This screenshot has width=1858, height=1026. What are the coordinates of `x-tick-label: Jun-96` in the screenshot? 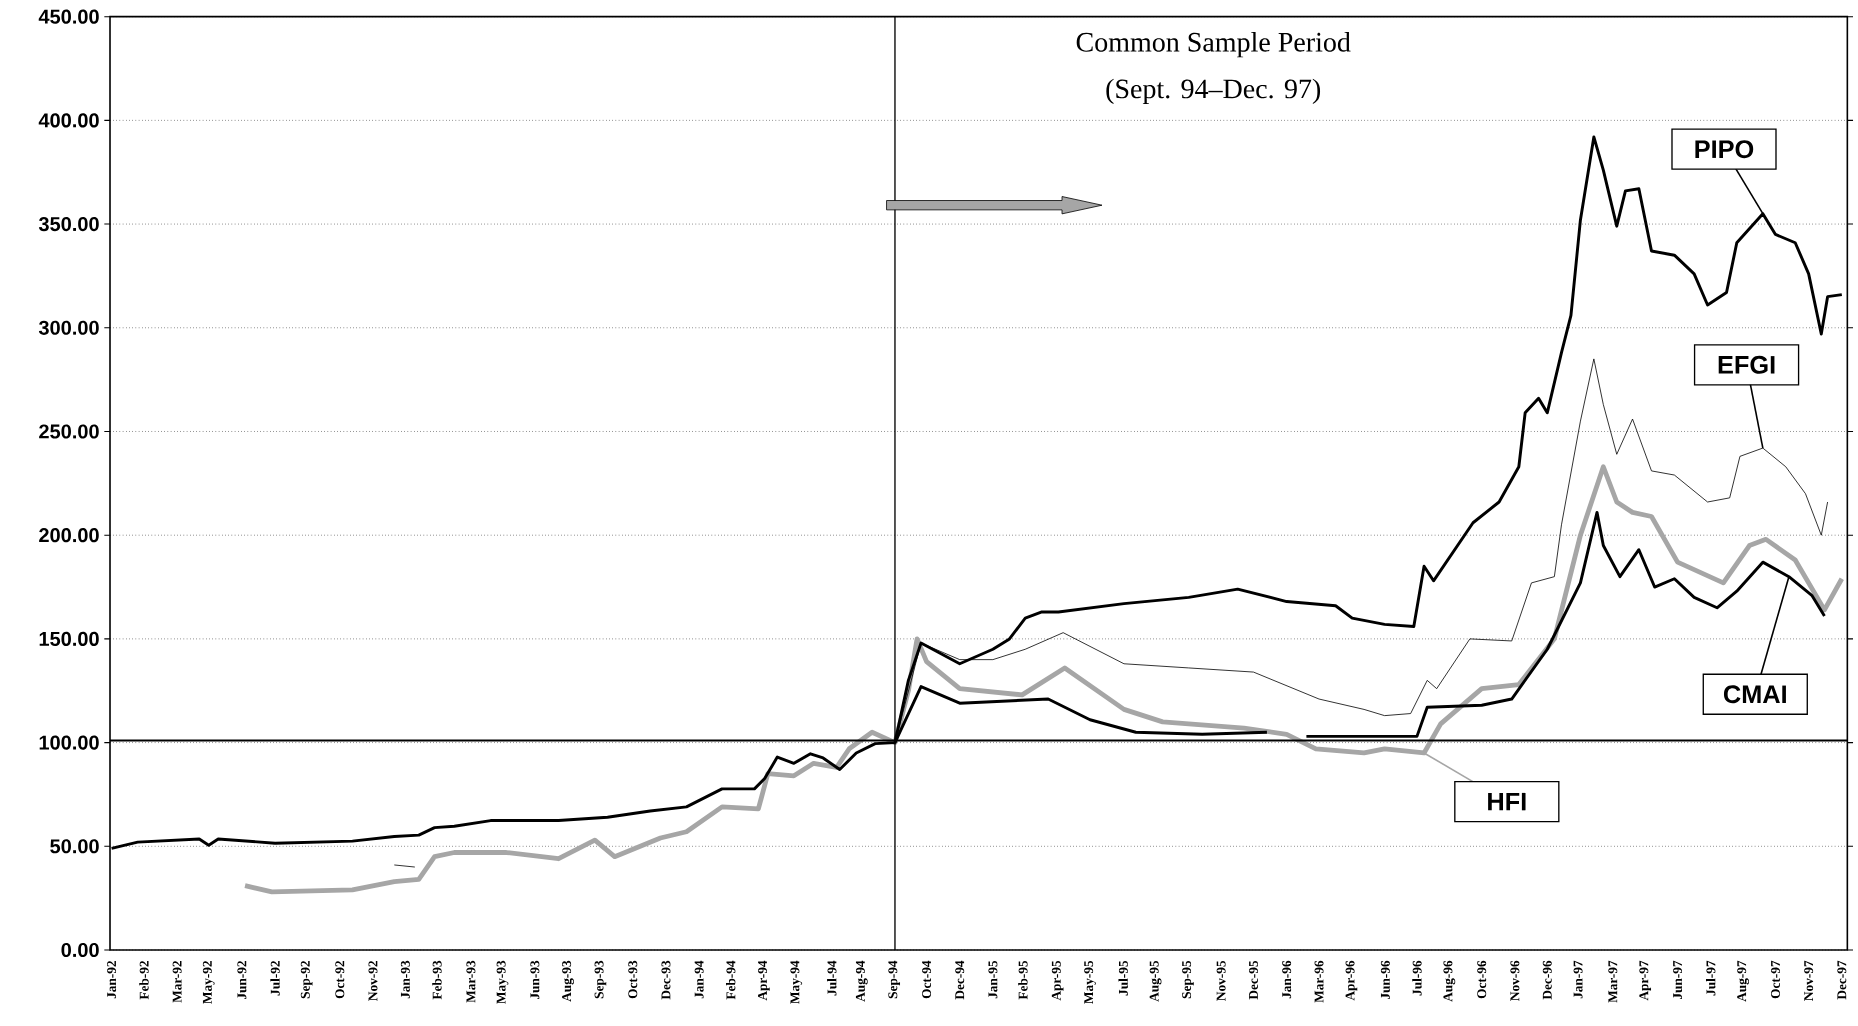 It's located at (1385, 980).